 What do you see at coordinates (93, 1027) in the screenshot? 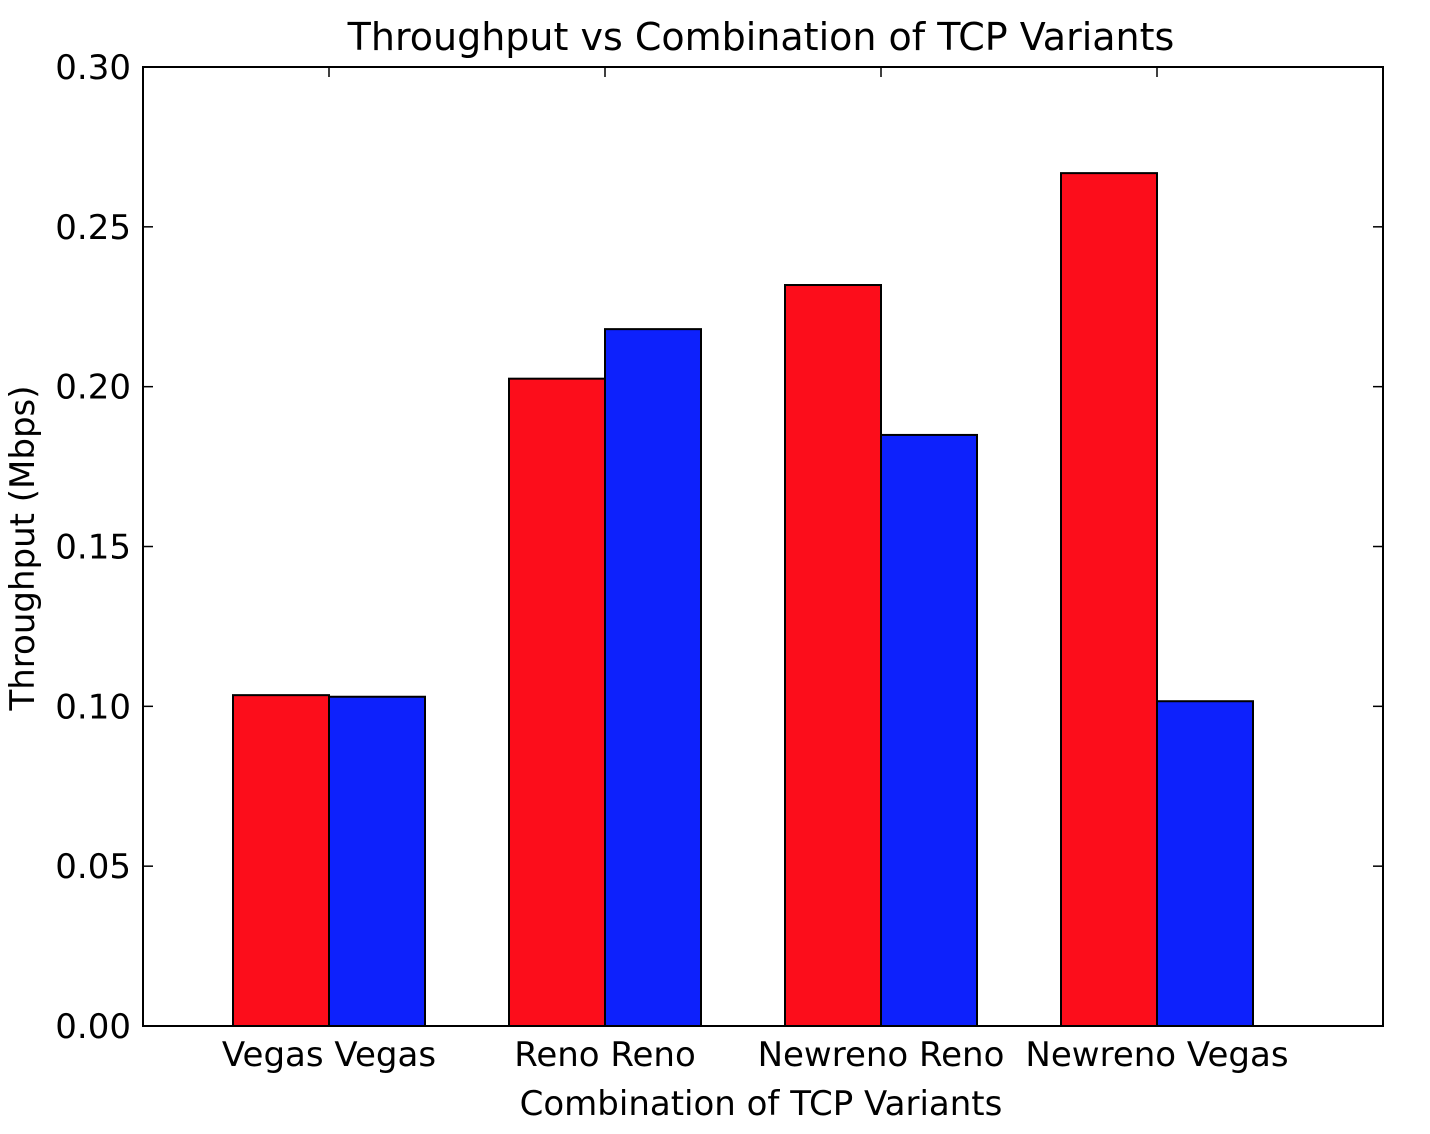
I see `y-tick-label-0: 0.00` at bounding box center [93, 1027].